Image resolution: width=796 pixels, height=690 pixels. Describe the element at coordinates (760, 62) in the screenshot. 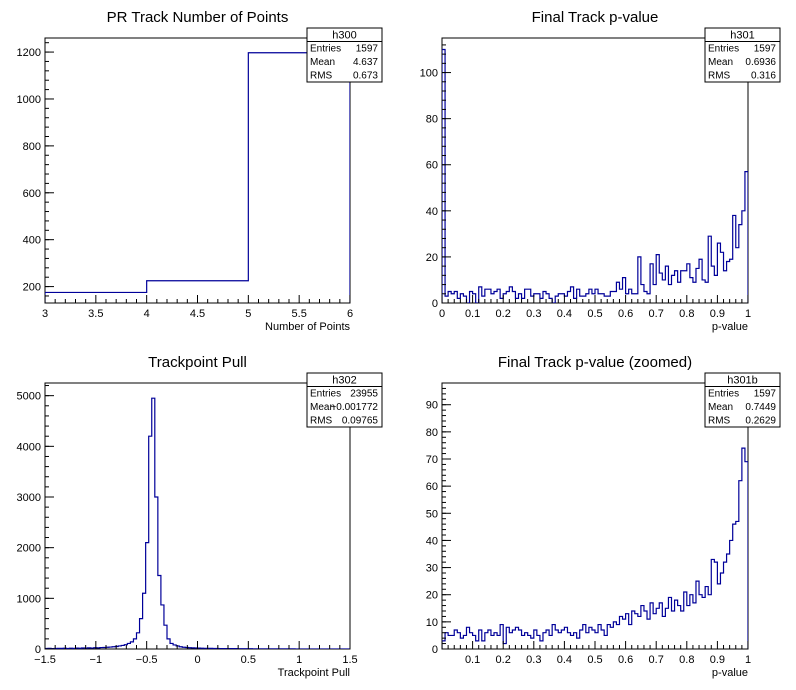

I see `stats-value: 0.6936` at that location.